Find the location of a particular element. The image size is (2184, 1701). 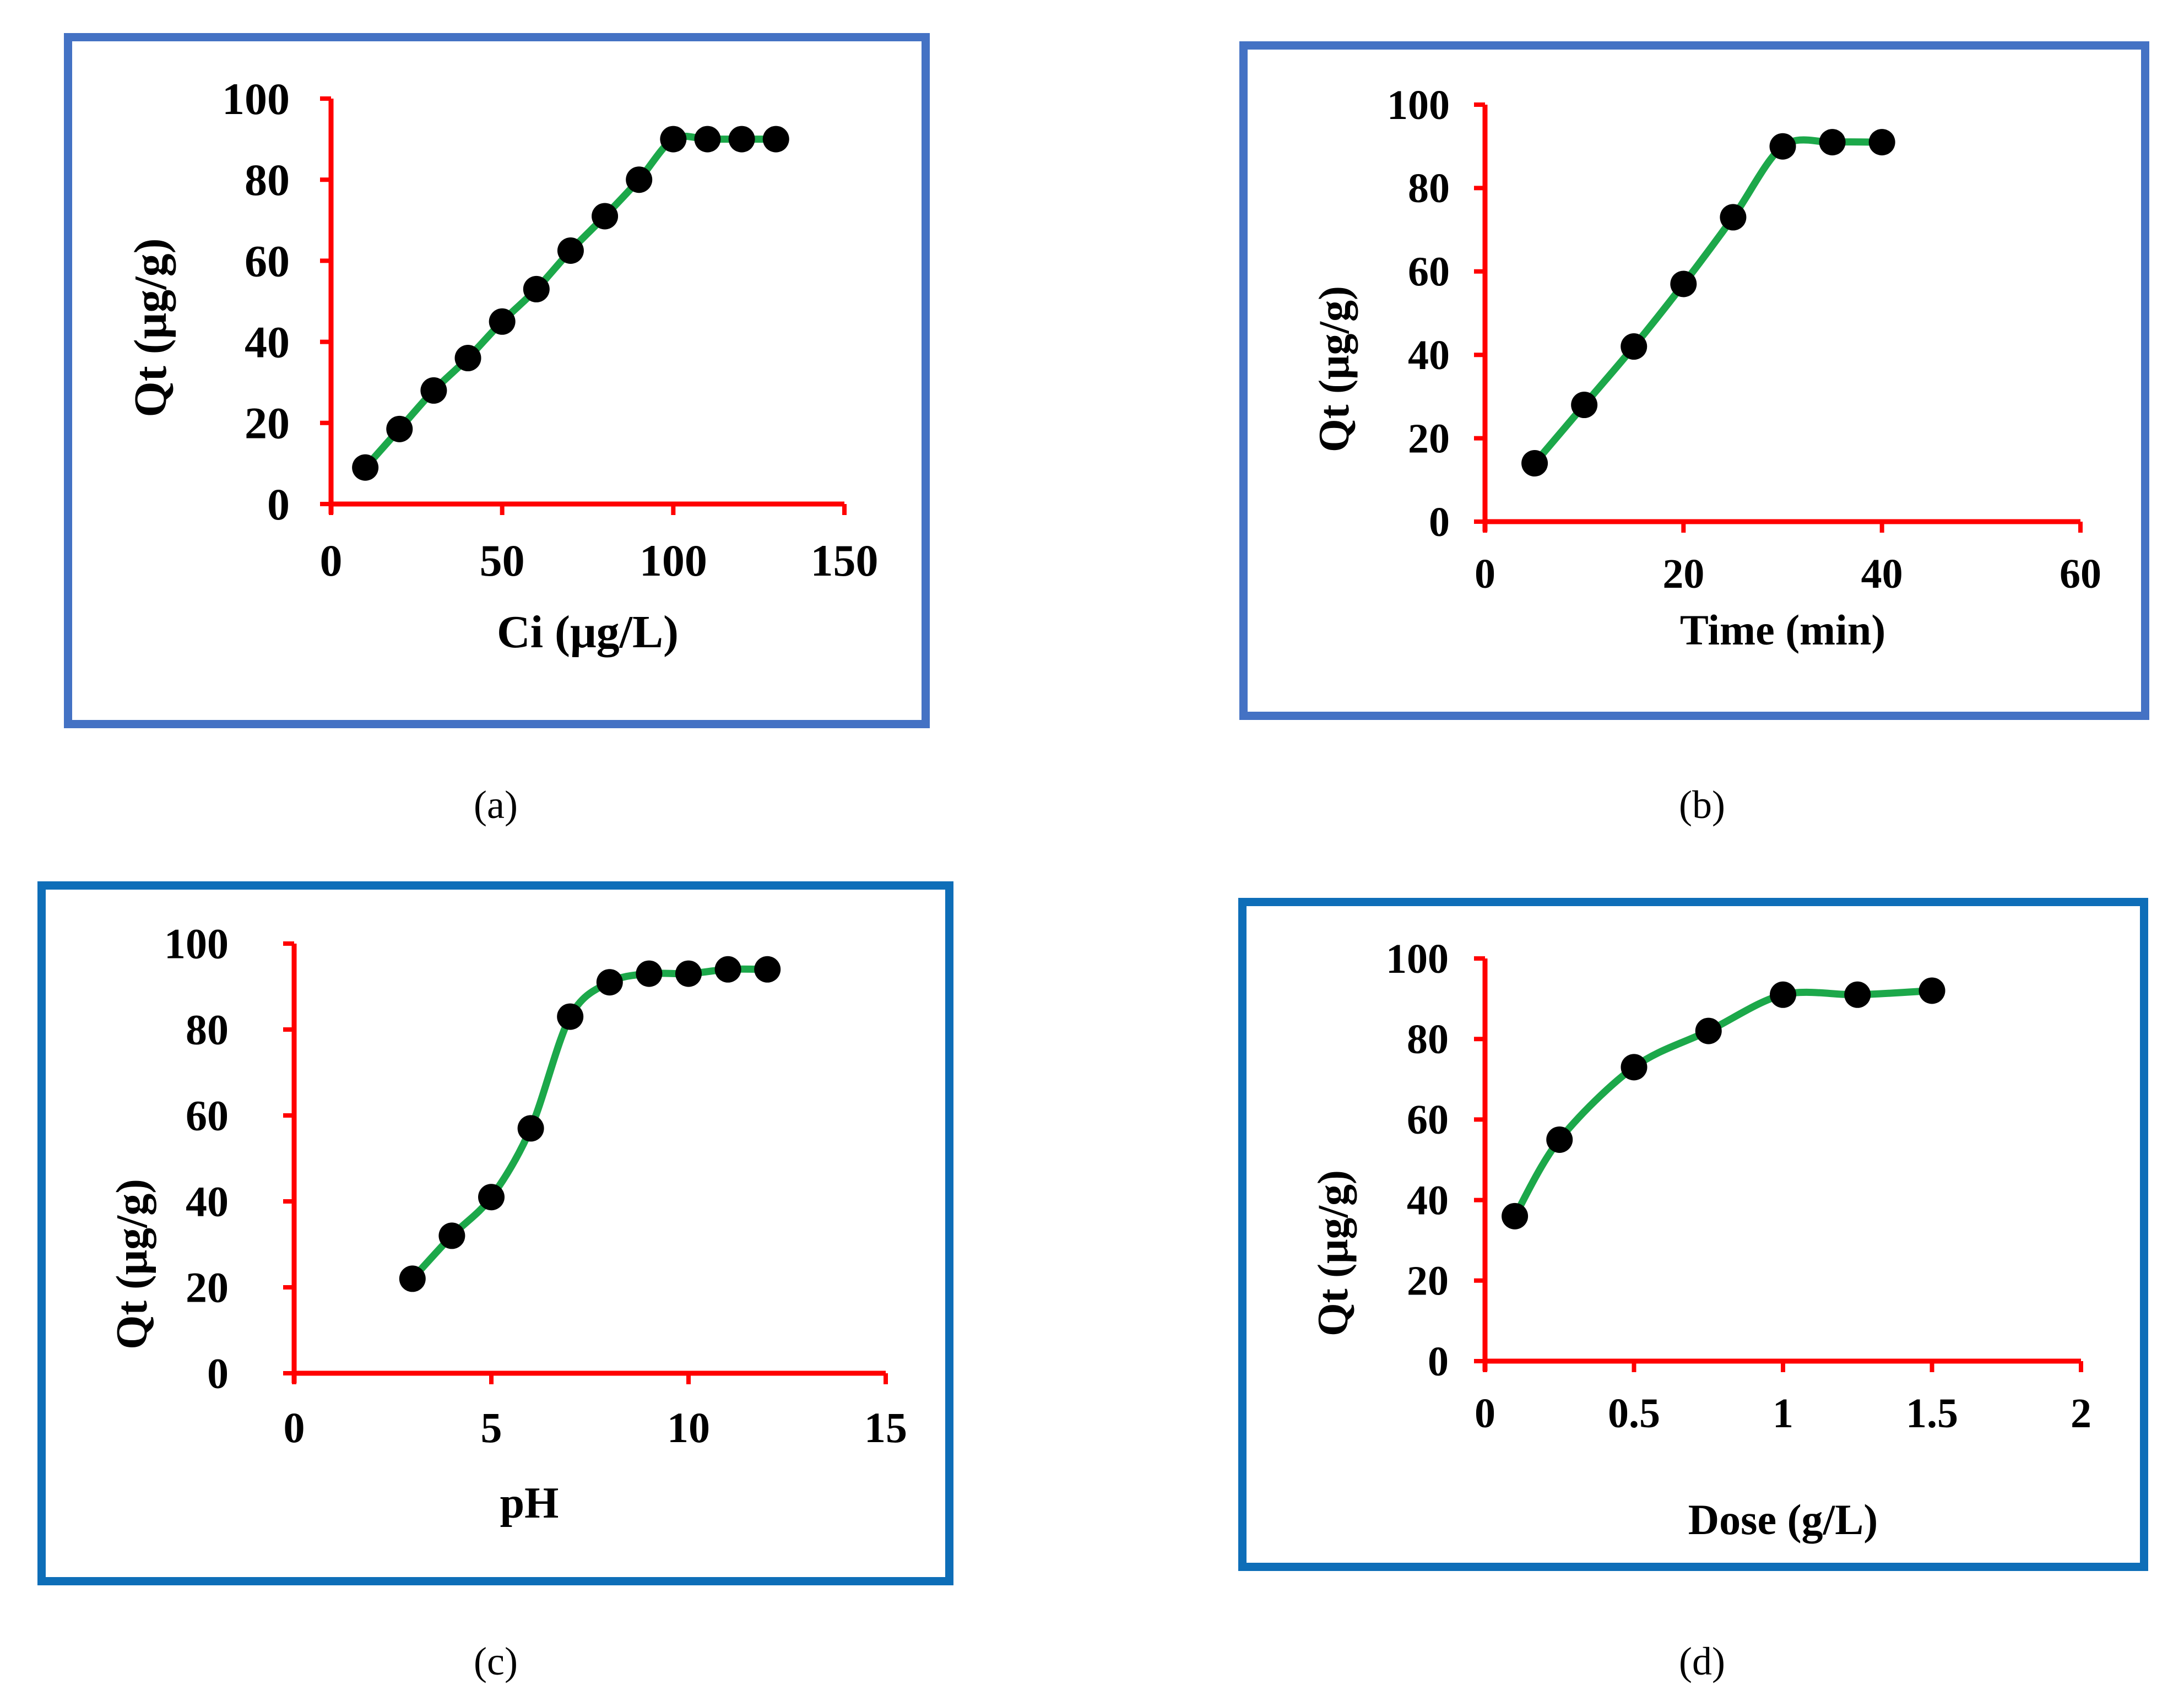

chart-b: 0 20 40 60 80 100 0 20 40 60 Time (min) Qt (μg/g) is located at coordinates (1705, 368).